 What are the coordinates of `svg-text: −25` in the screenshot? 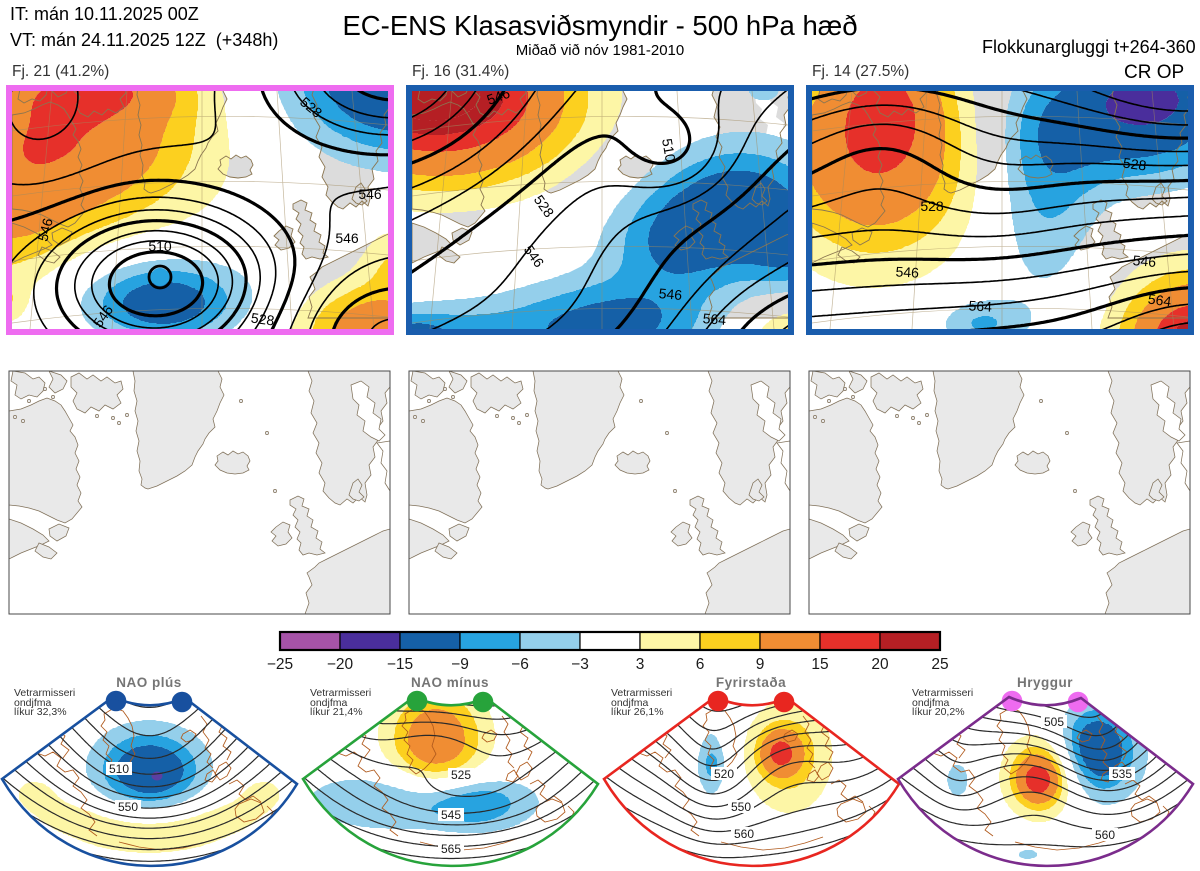 It's located at (280, 664).